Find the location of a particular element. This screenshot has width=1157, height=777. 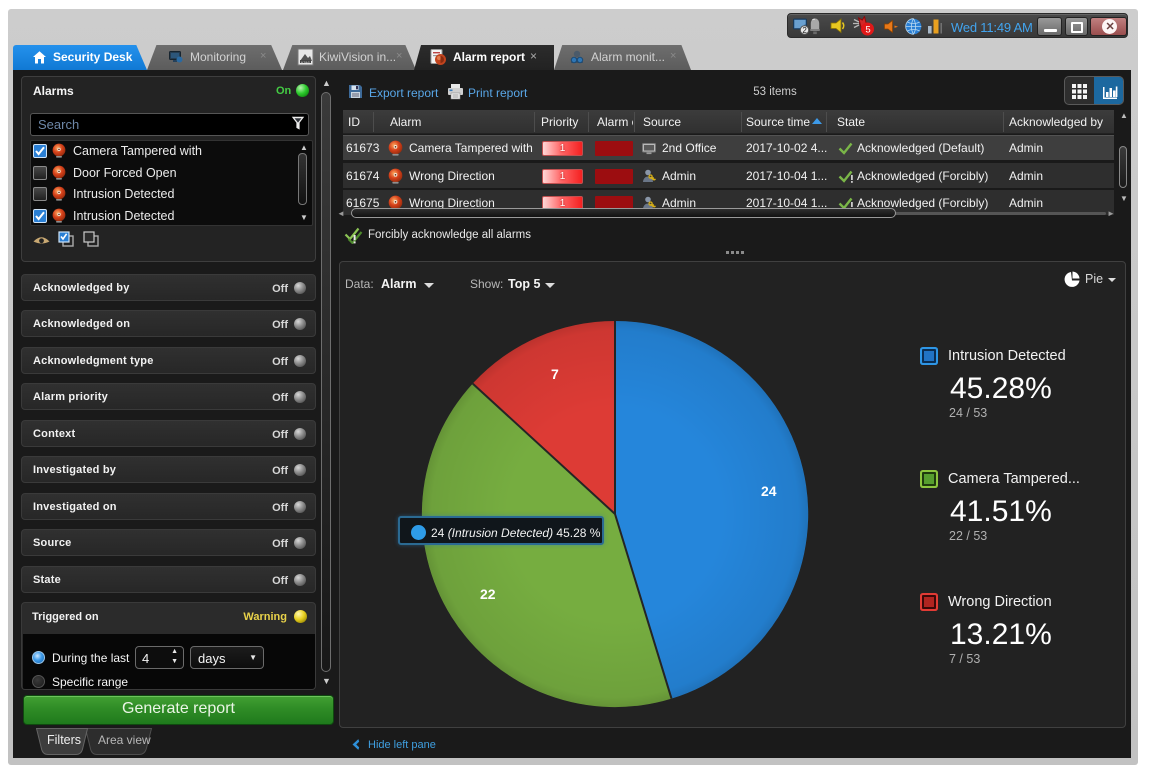

svg-text: 2 is located at coordinates (804, 30).